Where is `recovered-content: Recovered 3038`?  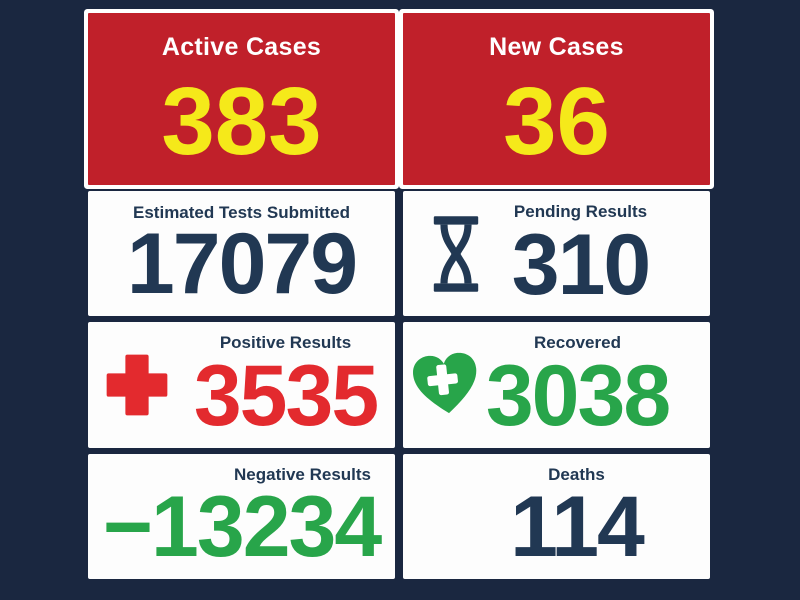 recovered-content: Recovered 3038 is located at coordinates (578, 388).